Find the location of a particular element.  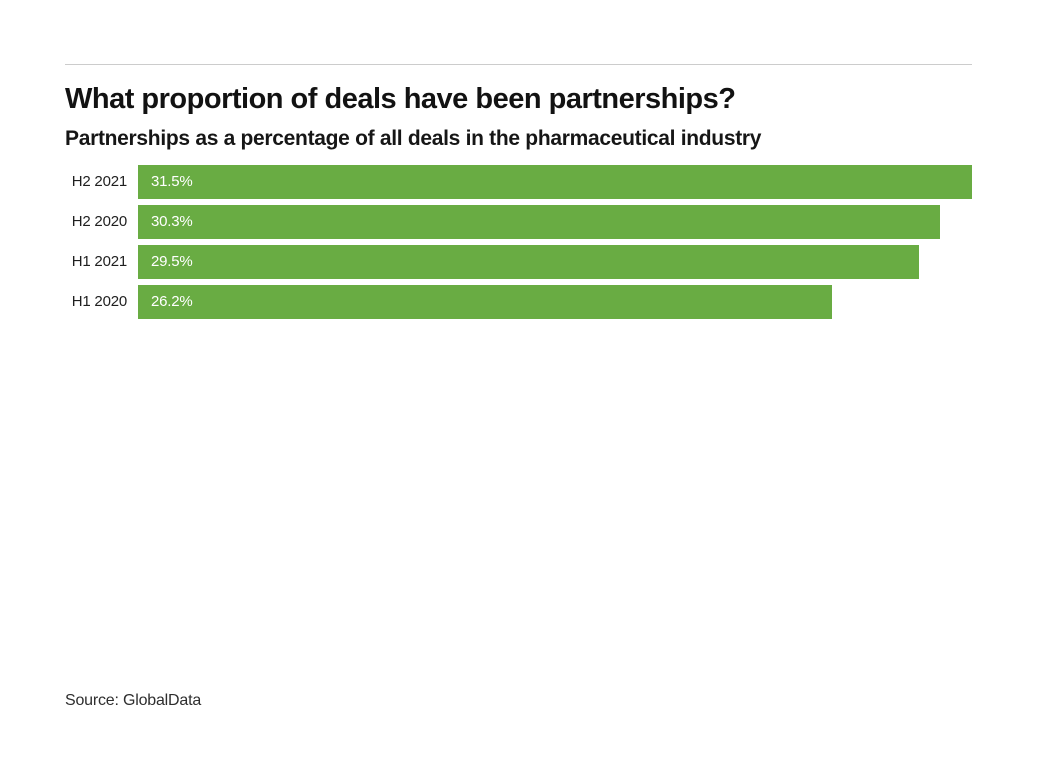

bar-row: H1 2020 26.2% is located at coordinates (518, 301).